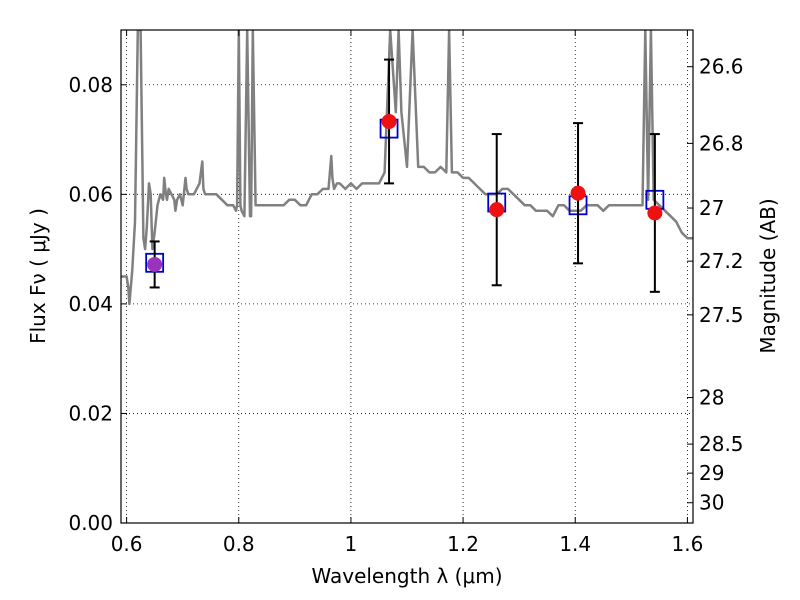 The image size is (800, 600). What do you see at coordinates (721, 315) in the screenshot?
I see `y2-tick-label: 27.5` at bounding box center [721, 315].